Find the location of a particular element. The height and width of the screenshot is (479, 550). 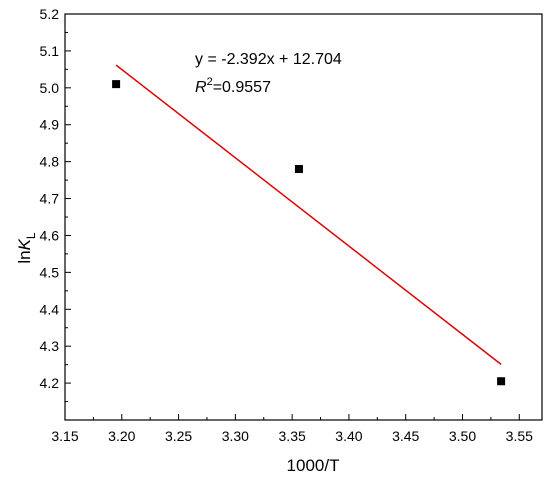

r-squared-value: =0.9557 is located at coordinates (242, 87).